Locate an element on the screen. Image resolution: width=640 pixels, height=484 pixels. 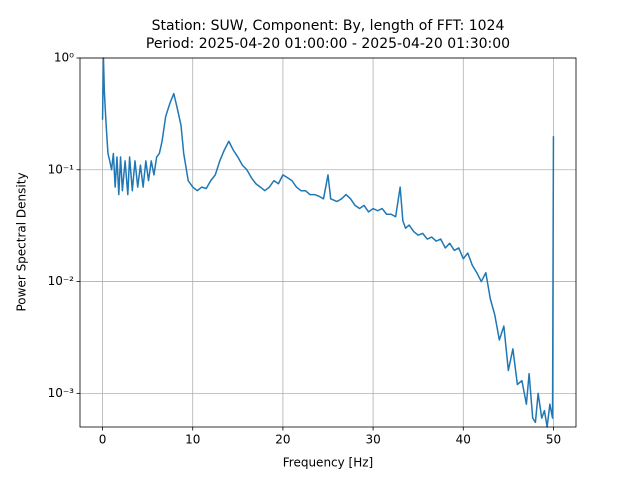
y-tick-label: 10⁻¹ is located at coordinates (61, 169).